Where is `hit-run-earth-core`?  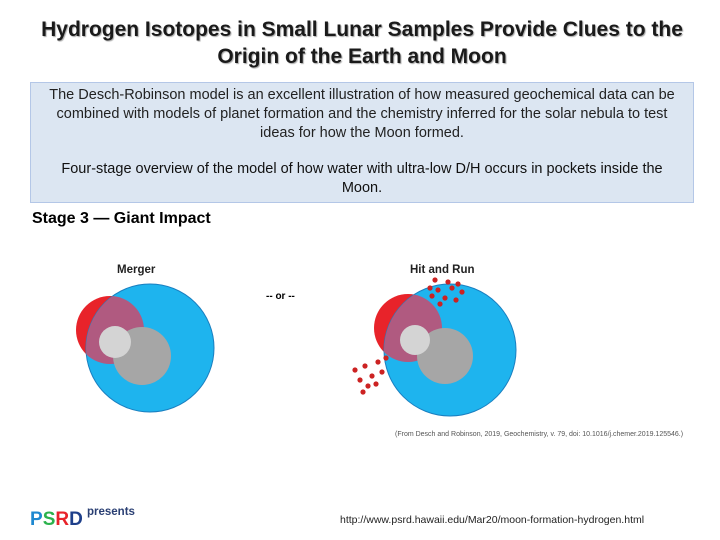 hit-run-earth-core is located at coordinates (445, 356).